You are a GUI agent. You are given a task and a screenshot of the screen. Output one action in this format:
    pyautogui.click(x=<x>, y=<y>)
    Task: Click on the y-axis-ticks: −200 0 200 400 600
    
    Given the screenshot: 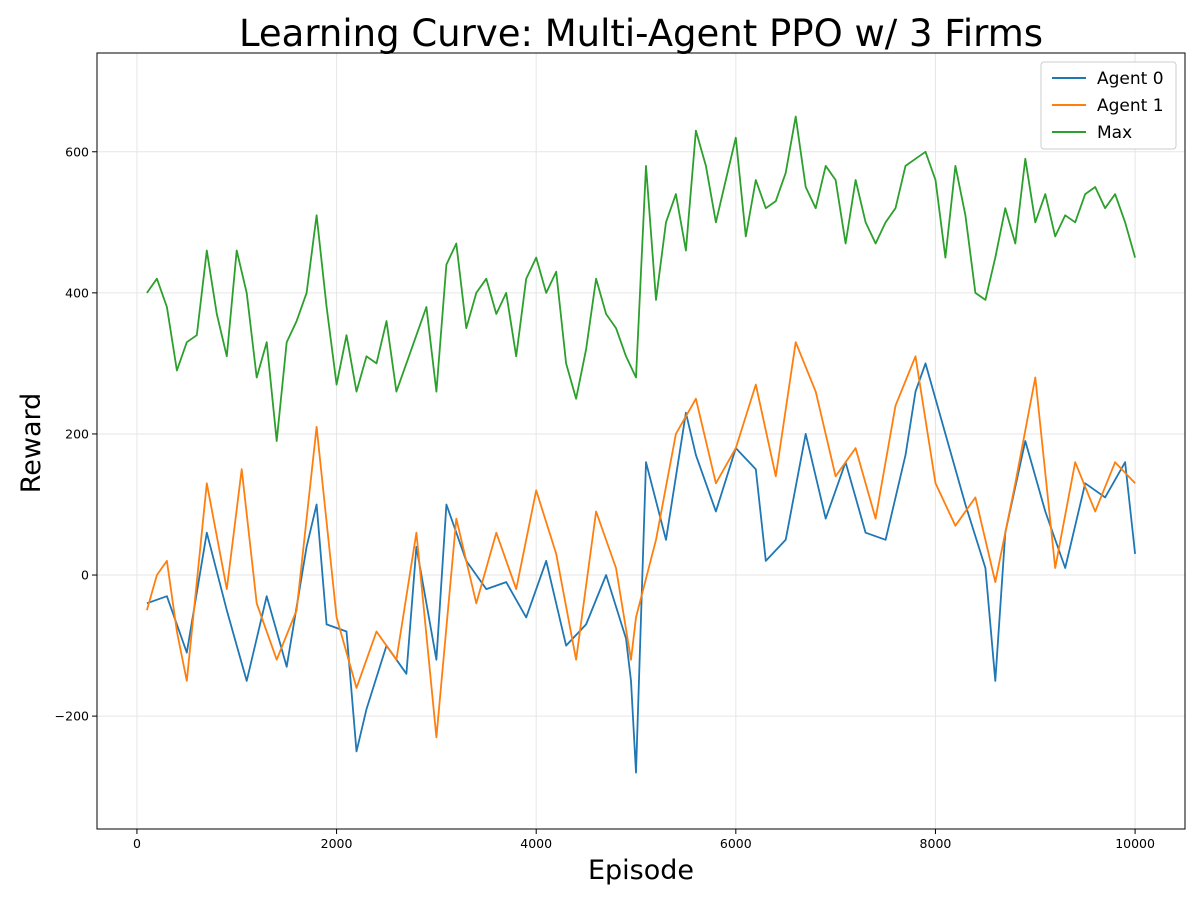 What is the action you would take?
    pyautogui.click(x=76, y=434)
    